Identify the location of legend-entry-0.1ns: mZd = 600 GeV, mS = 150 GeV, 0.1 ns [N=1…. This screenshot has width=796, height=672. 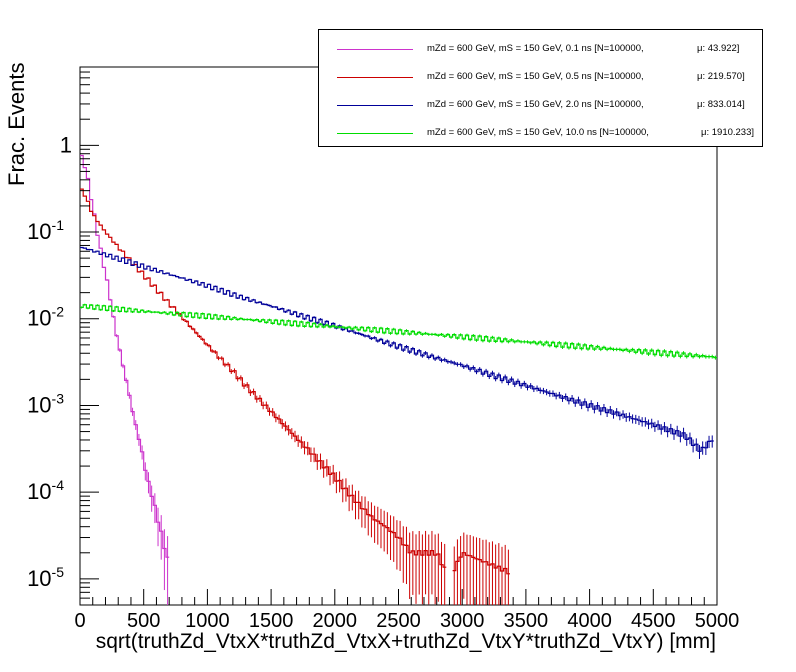
(540, 50).